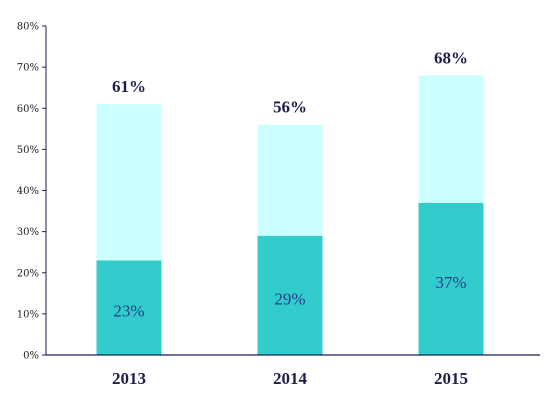 The width and height of the screenshot is (548, 410). I want to click on y-tick-label: 30%, so click(28, 232).